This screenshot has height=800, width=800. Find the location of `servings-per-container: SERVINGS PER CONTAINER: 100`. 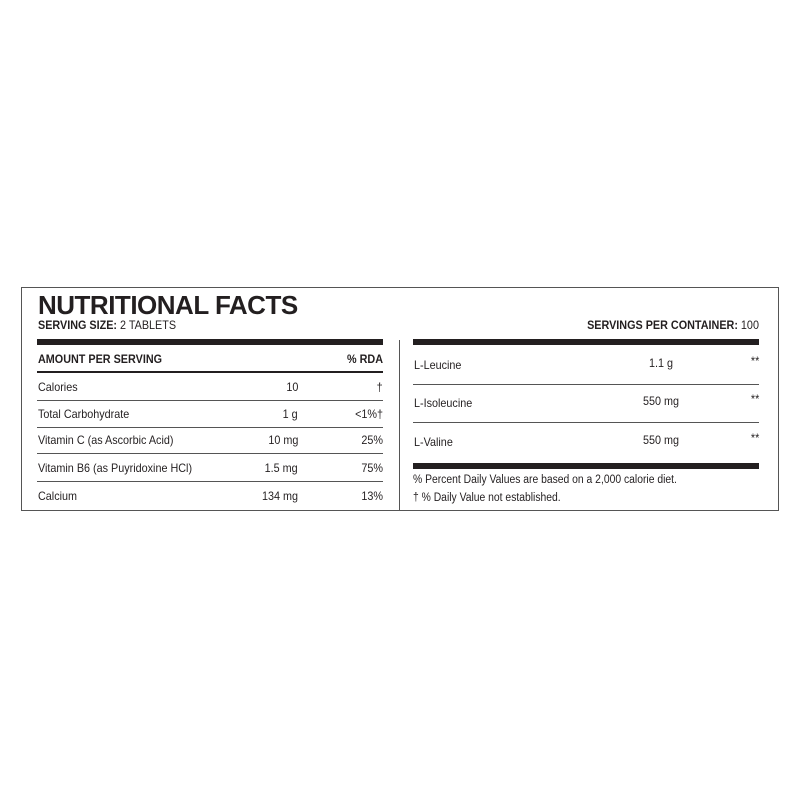

servings-per-container: SERVINGS PER CONTAINER: 100 is located at coordinates (673, 325).